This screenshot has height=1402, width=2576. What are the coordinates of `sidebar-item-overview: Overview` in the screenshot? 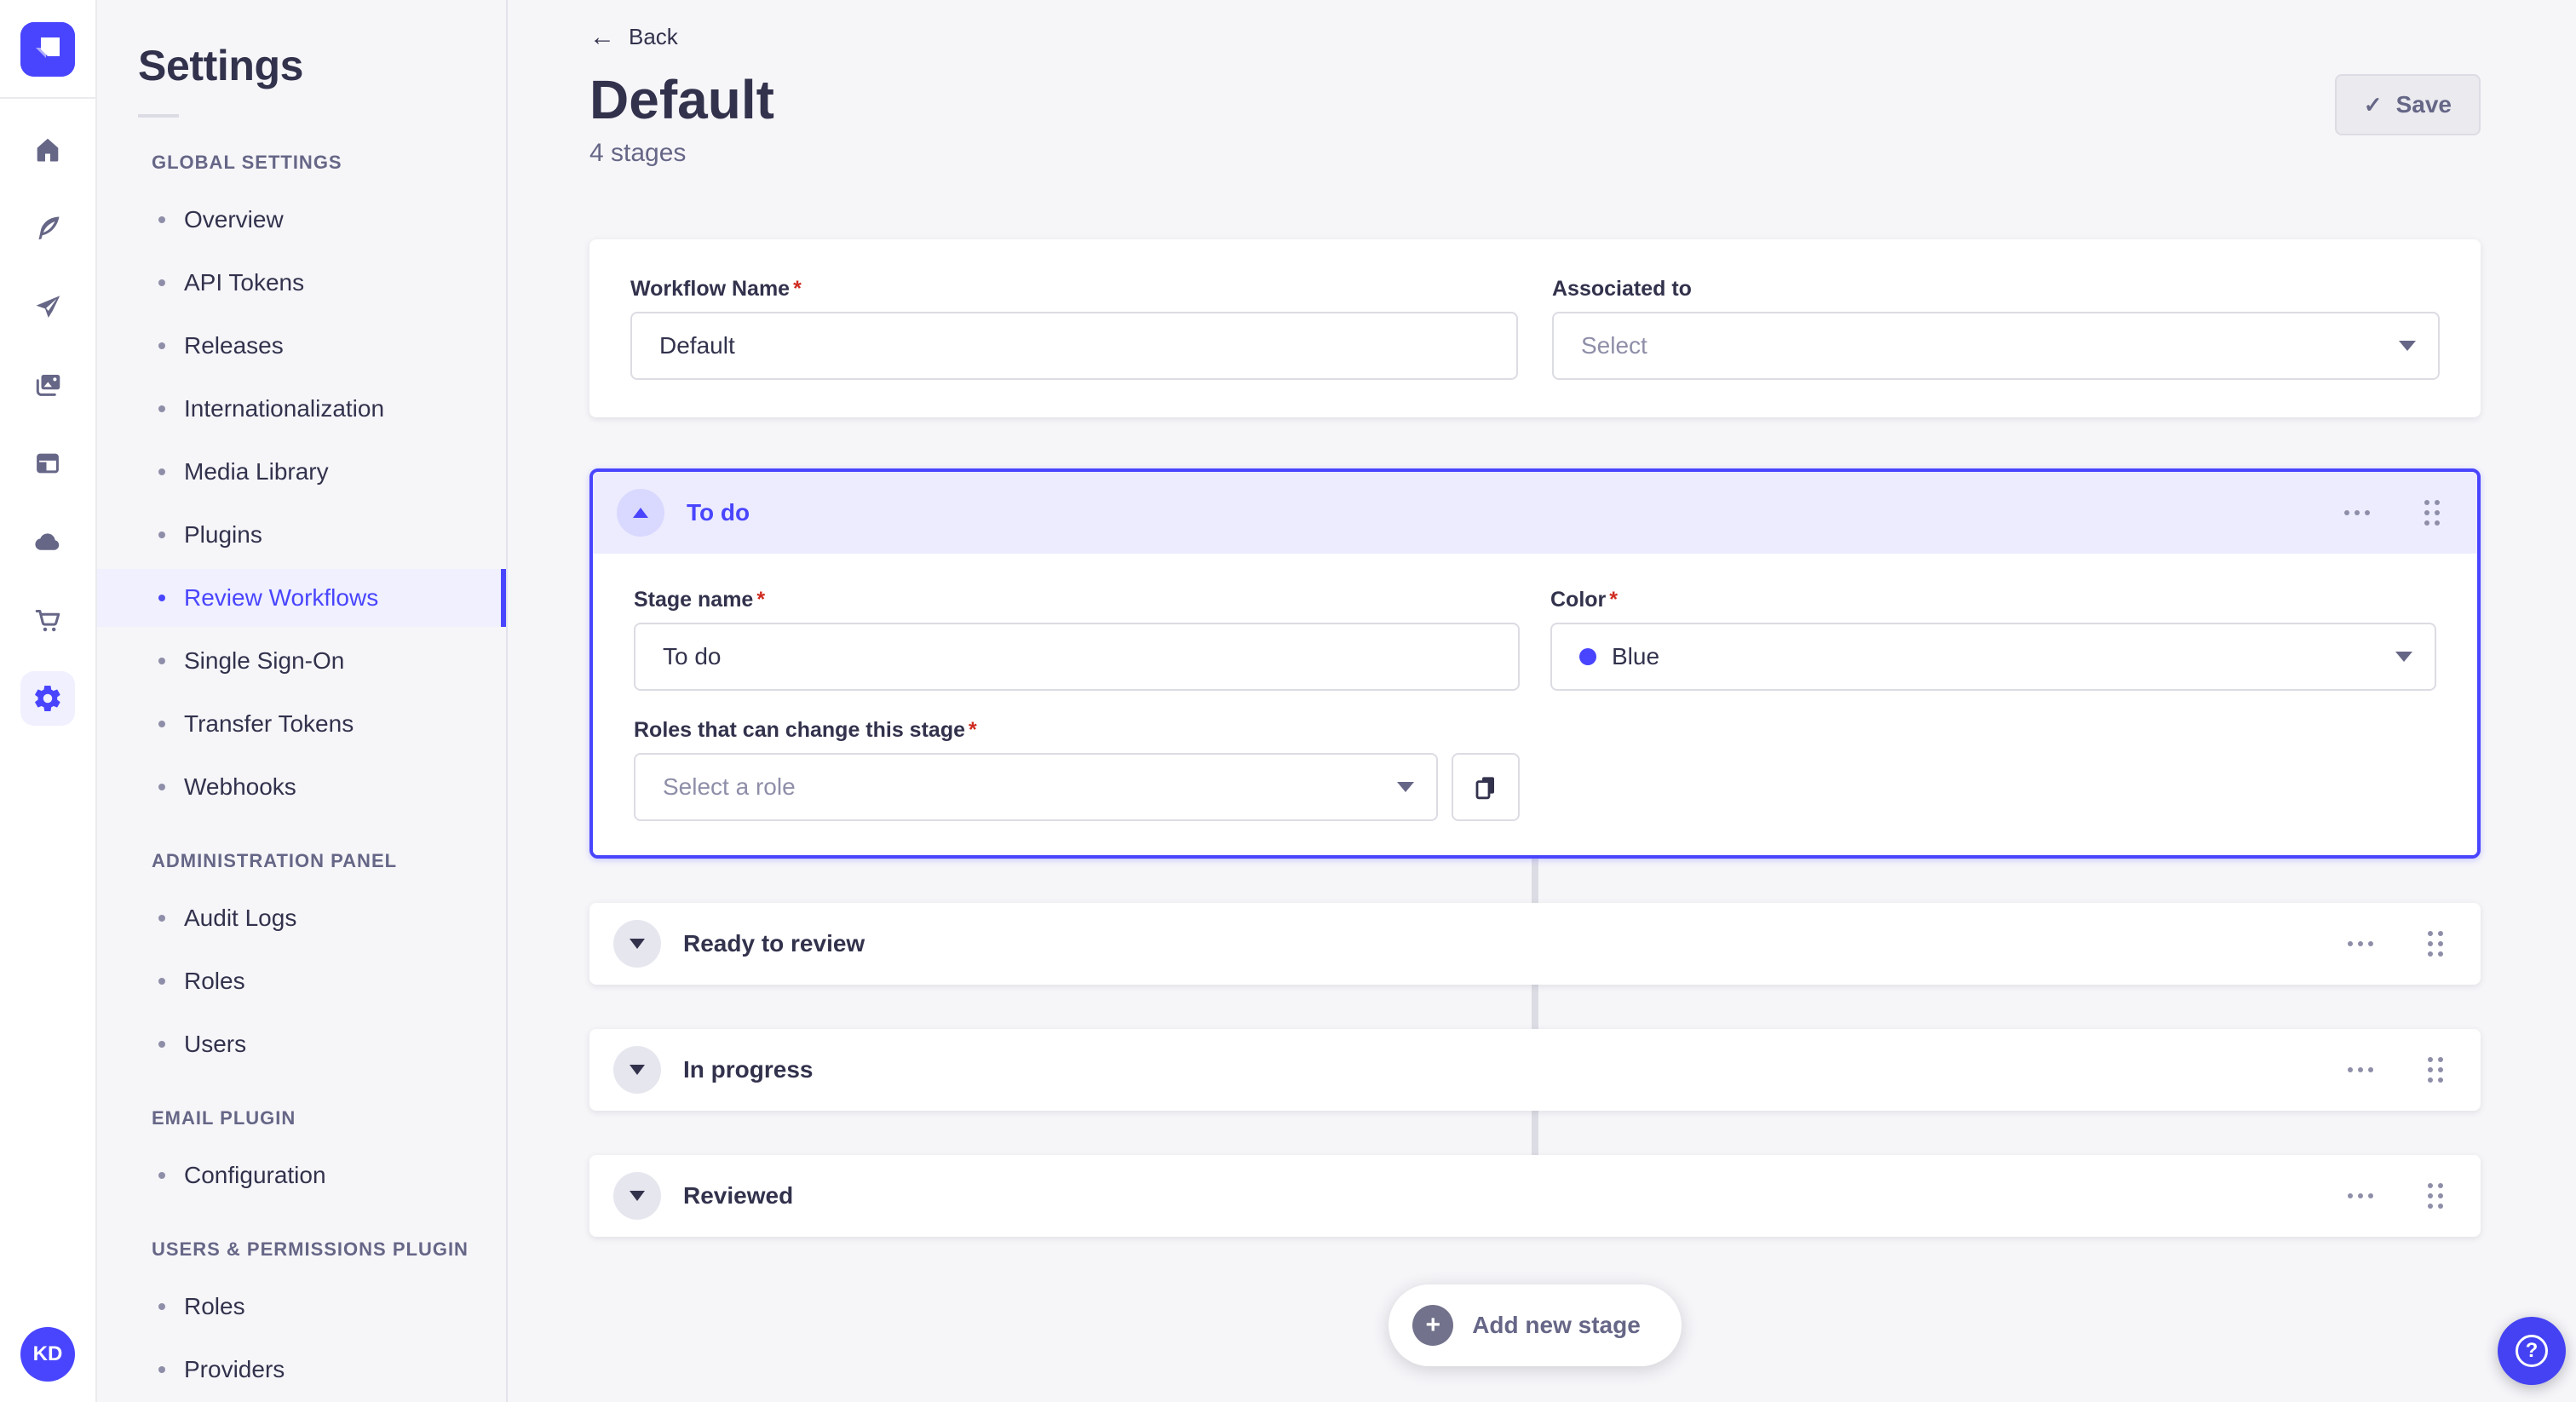 It's located at (302, 220).